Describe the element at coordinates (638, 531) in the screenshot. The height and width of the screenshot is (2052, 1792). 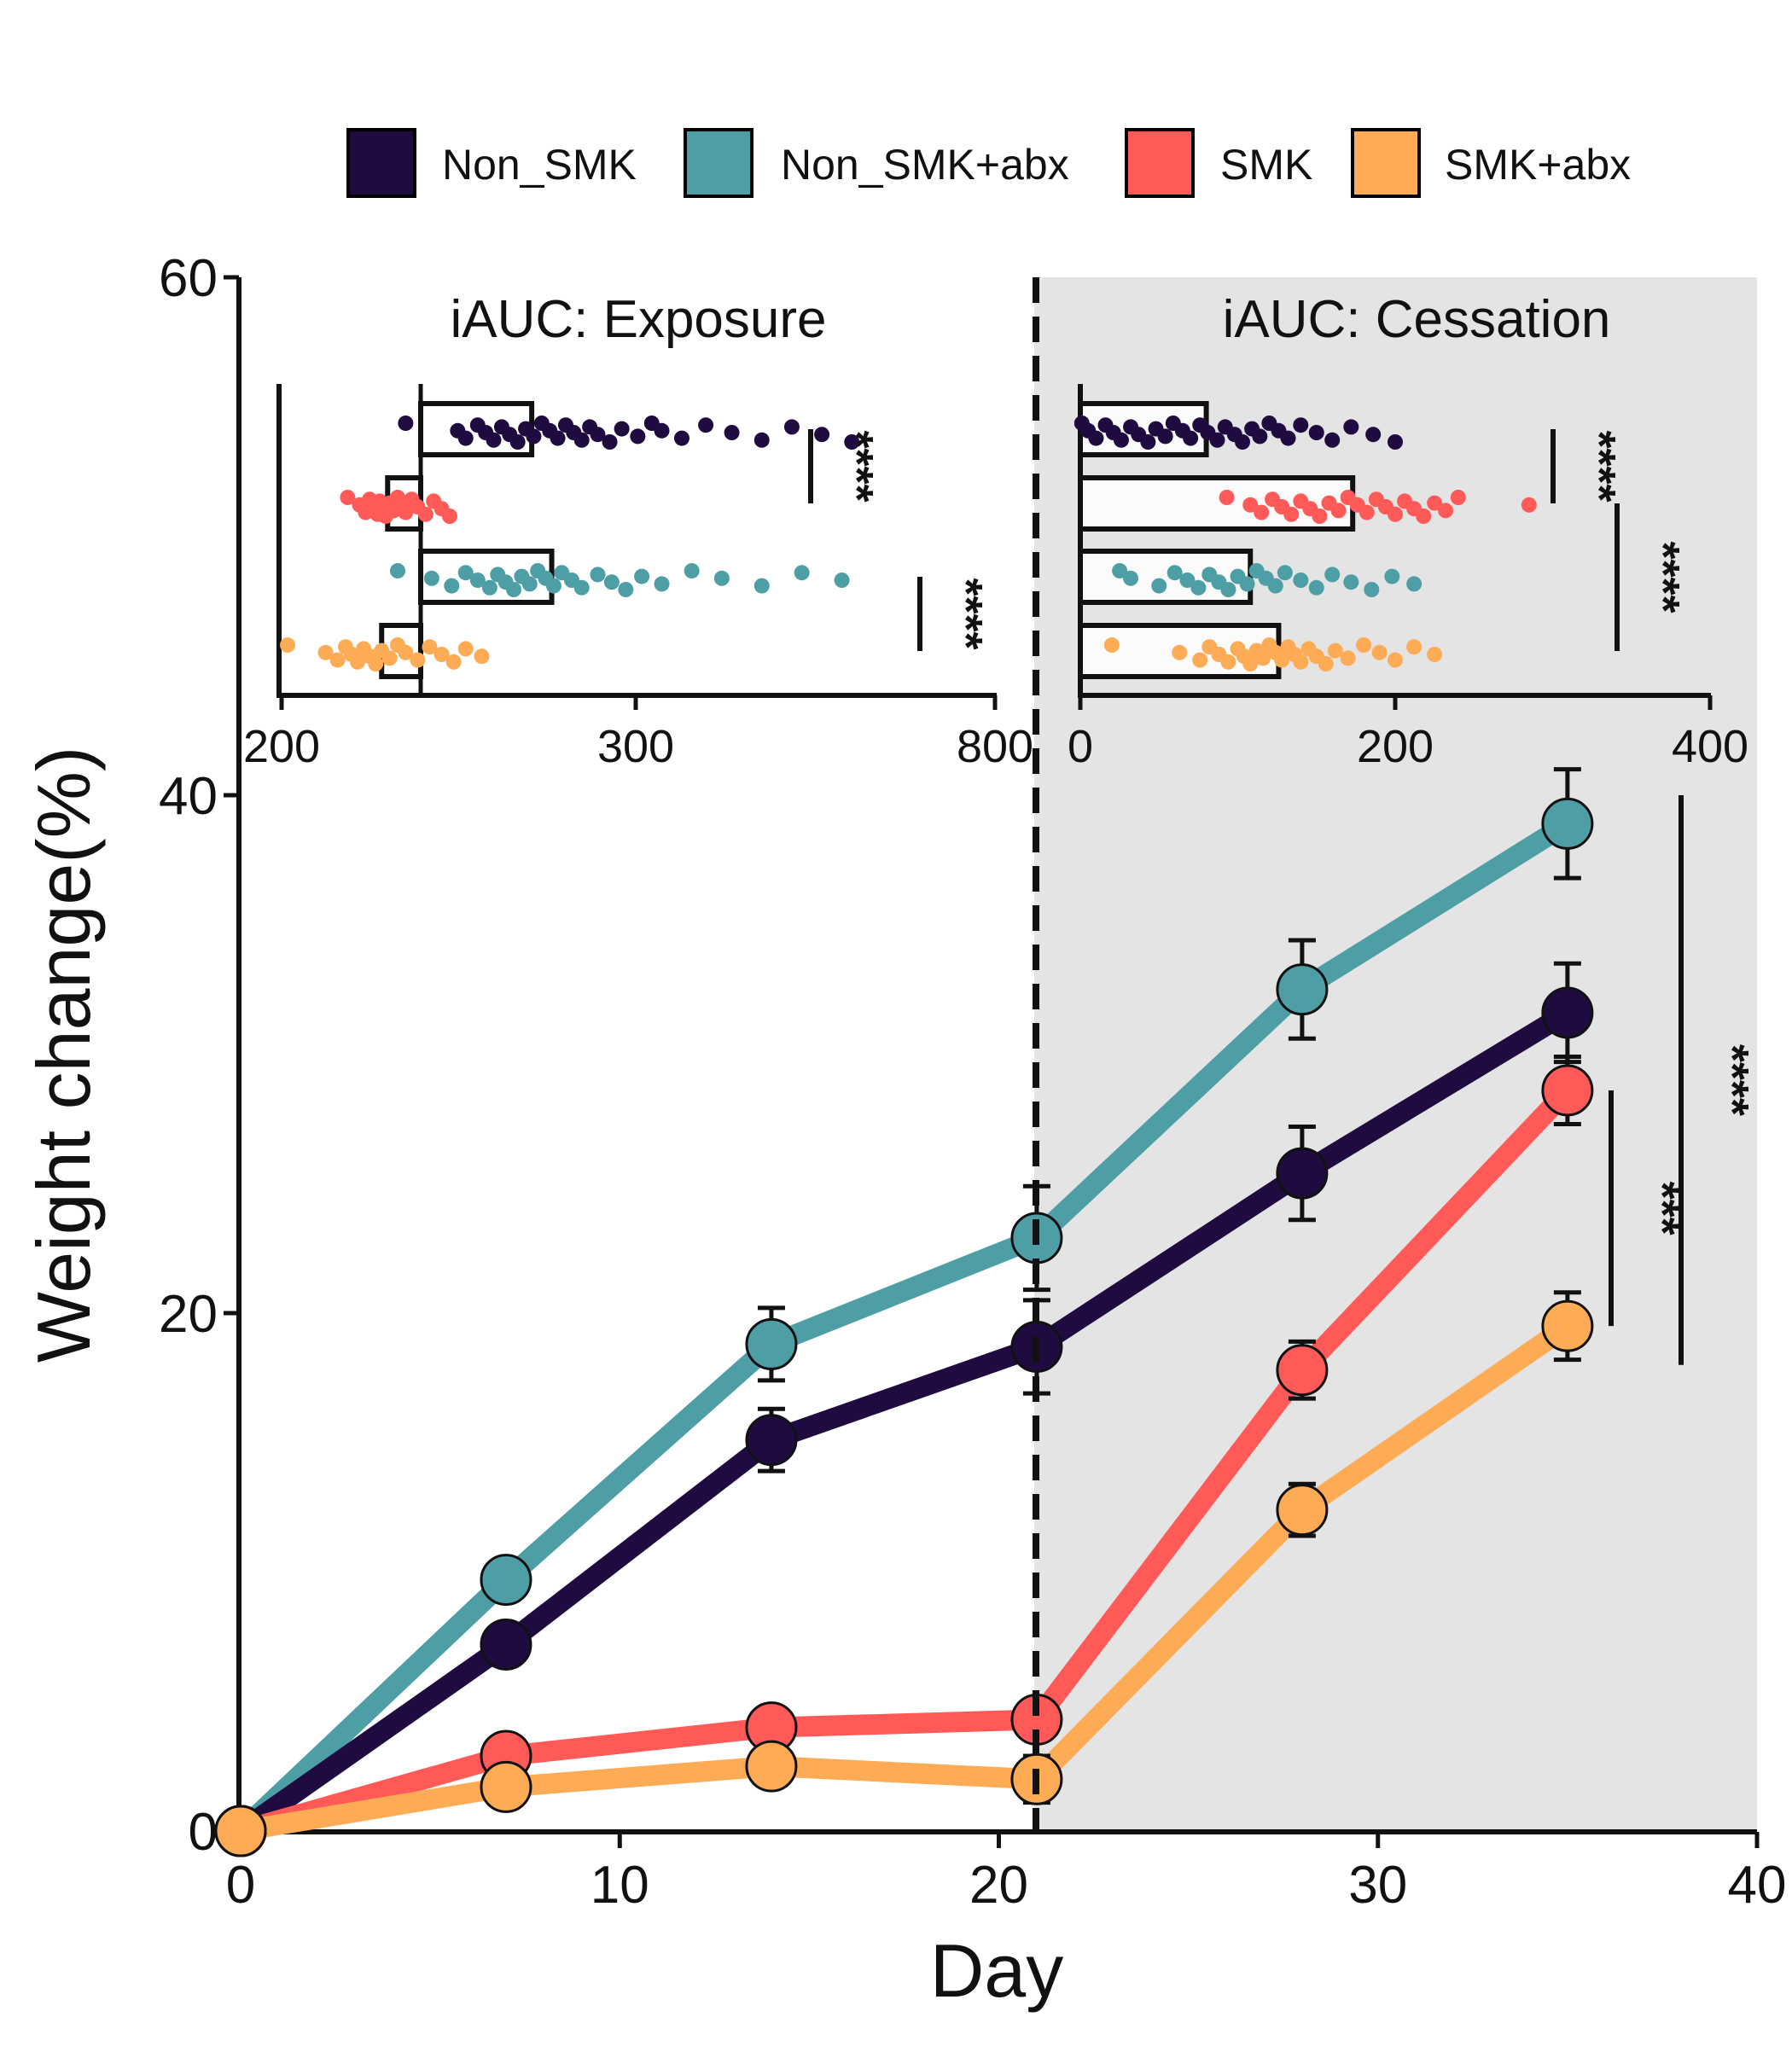
I see `inset-iauc-exposure: iAUC: Exposure 200 300 800 **** ****` at that location.